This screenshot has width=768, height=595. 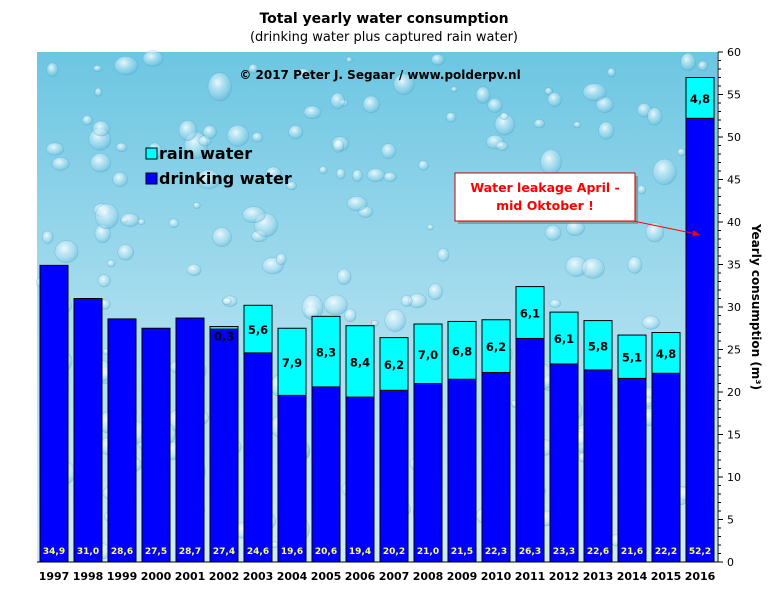 I want to click on x-tick-label: 2013, so click(x=598, y=576).